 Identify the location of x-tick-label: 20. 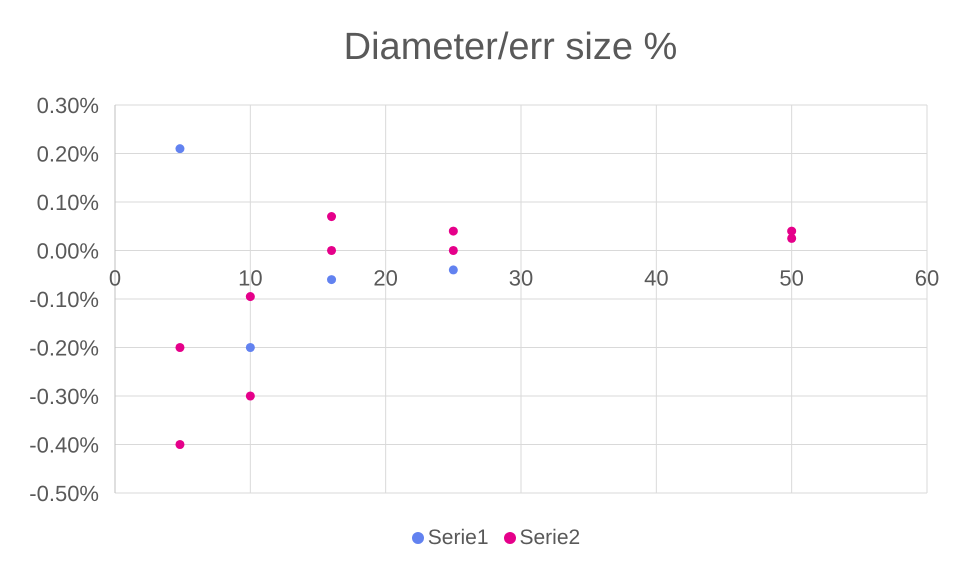
(385, 278).